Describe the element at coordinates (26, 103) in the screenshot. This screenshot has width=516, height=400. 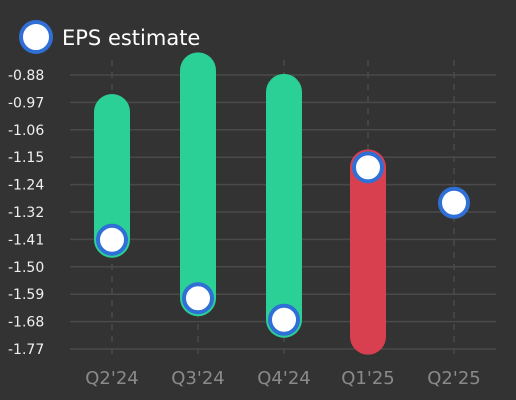
I see `y-tick-label: -0.97` at that location.